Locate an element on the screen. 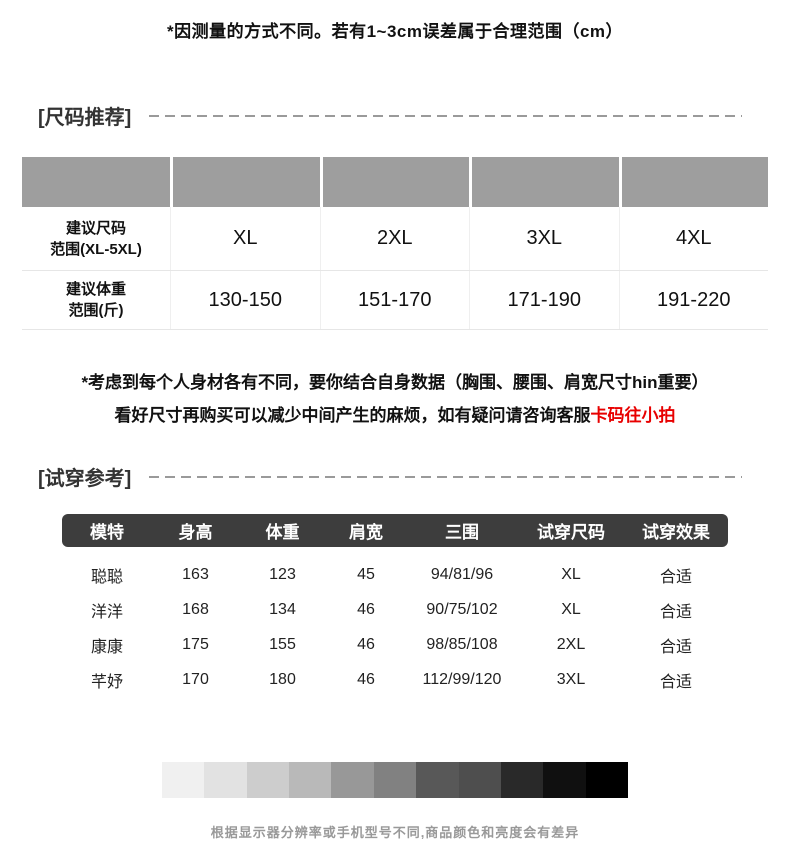 This screenshot has width=790, height=866. size-value: 3XL is located at coordinates (544, 238).